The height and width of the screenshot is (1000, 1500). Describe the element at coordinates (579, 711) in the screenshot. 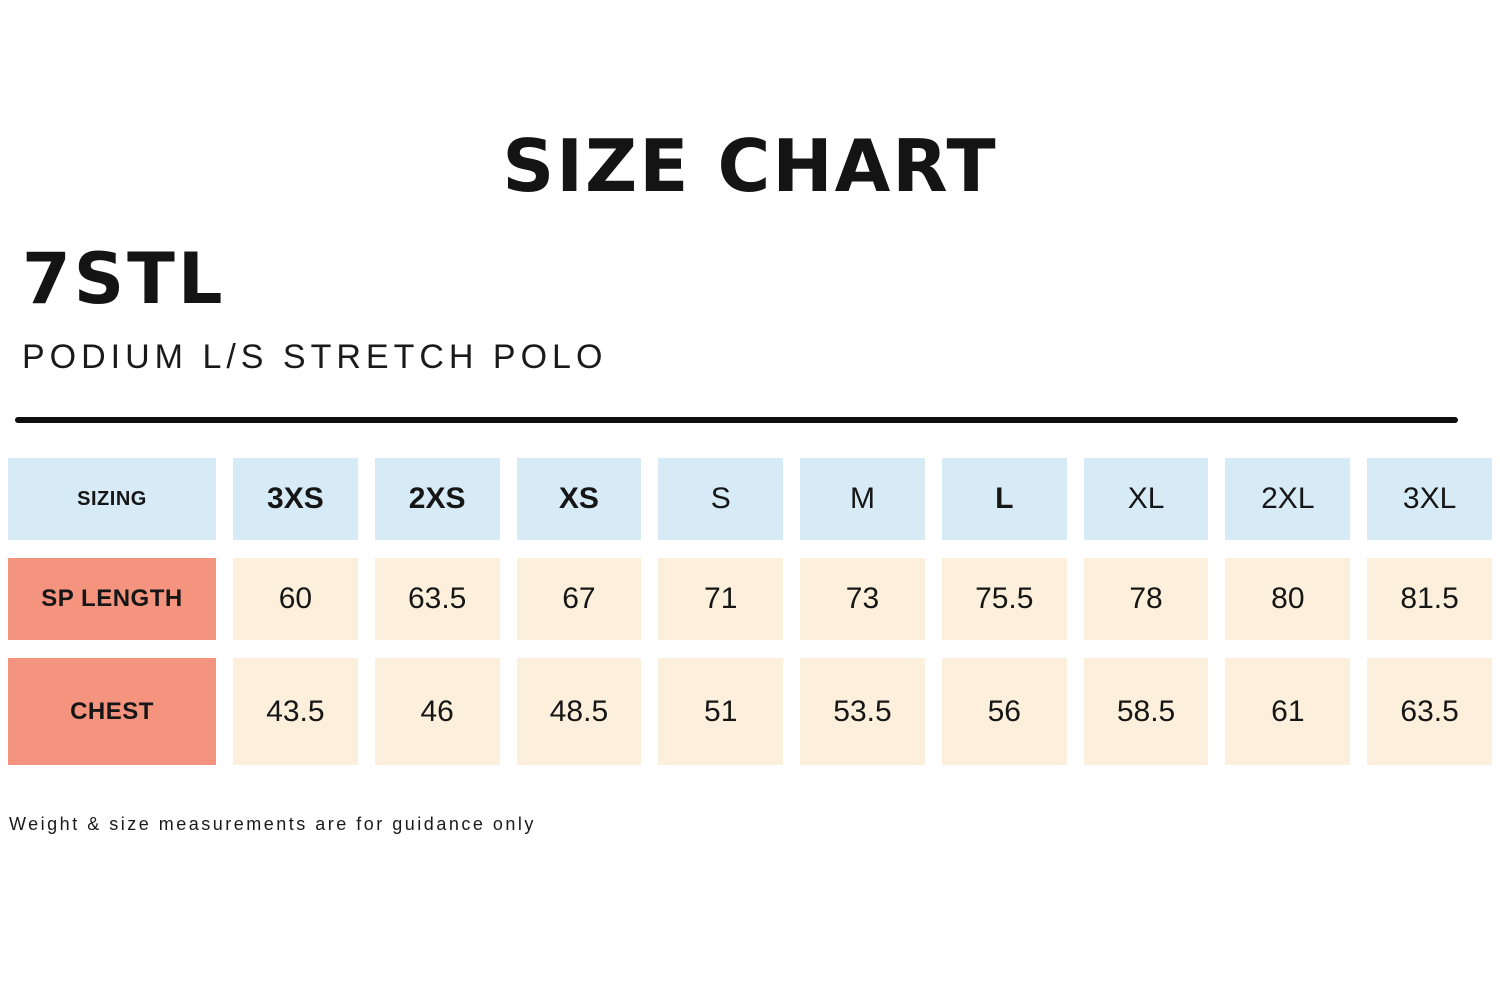

I see `measurement-value-cell: 48.5` at that location.